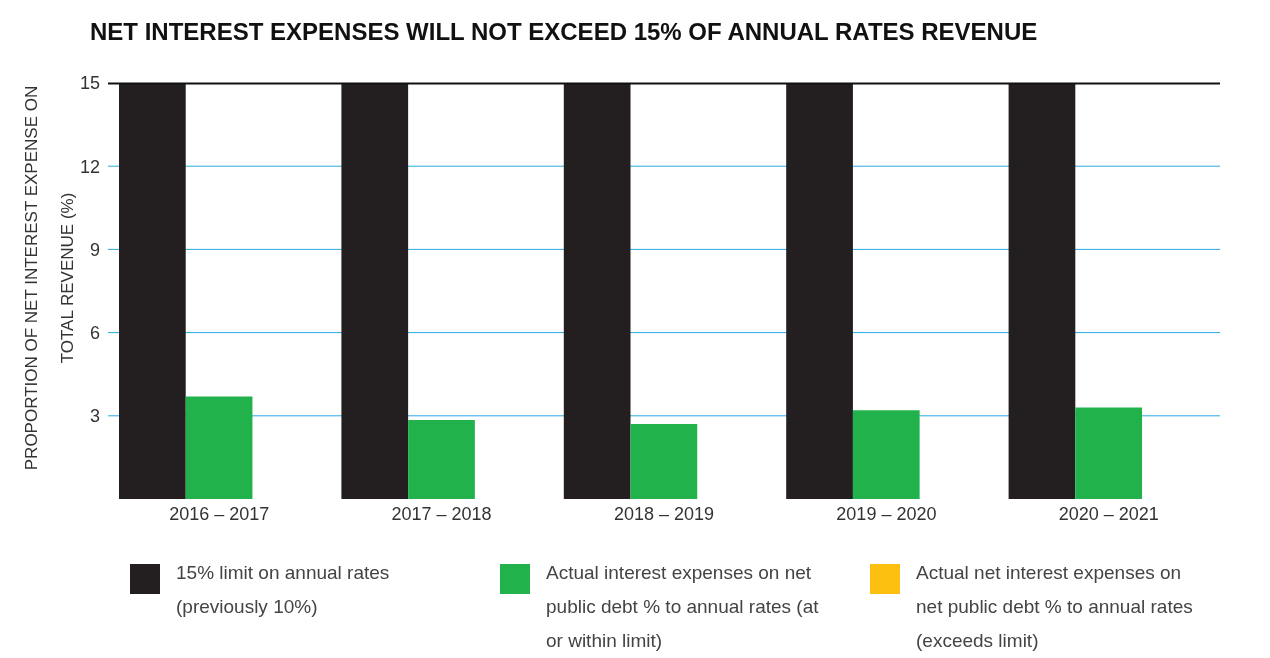 The height and width of the screenshot is (658, 1270). Describe the element at coordinates (1108, 513) in the screenshot. I see `x-tick-label: 2020 – 2021` at that location.